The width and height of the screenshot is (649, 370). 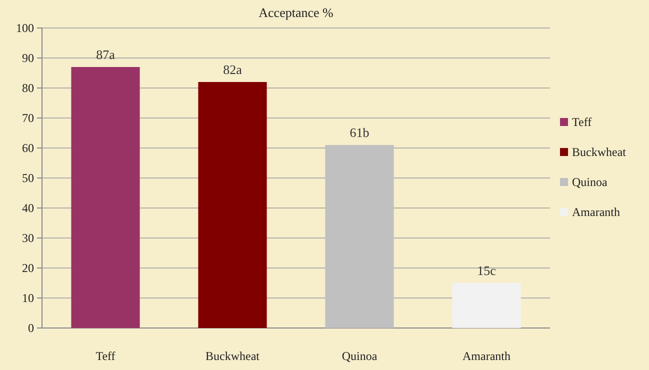 I want to click on y-tick-label: 70, so click(x=28, y=118).